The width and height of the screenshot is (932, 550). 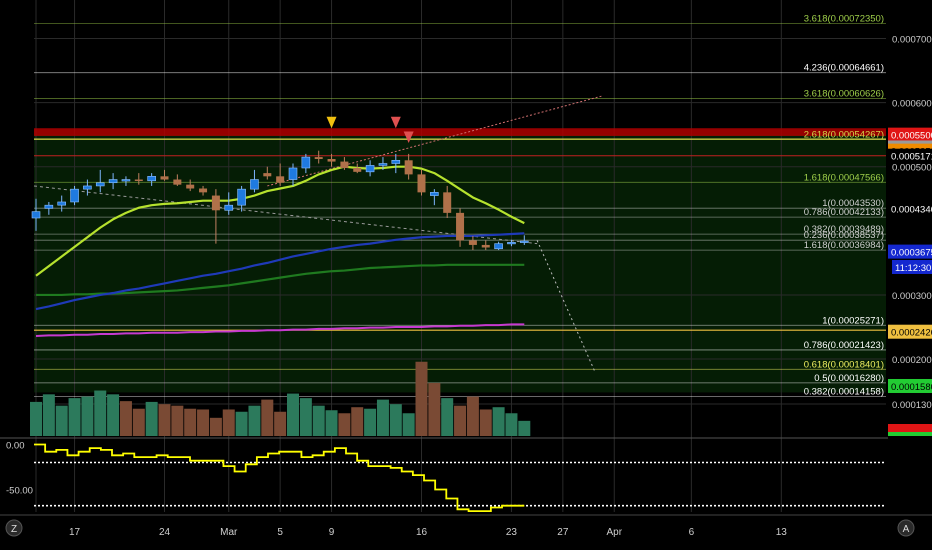 I want to click on price-badge-label: 0.00043469, so click(x=911, y=210).